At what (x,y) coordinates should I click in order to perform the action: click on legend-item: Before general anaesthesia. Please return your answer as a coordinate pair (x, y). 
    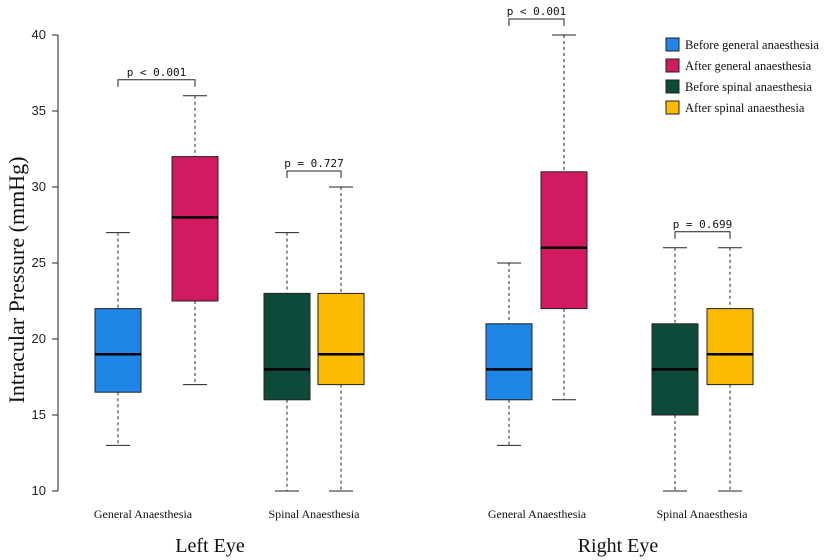
    Looking at the image, I should click on (742, 44).